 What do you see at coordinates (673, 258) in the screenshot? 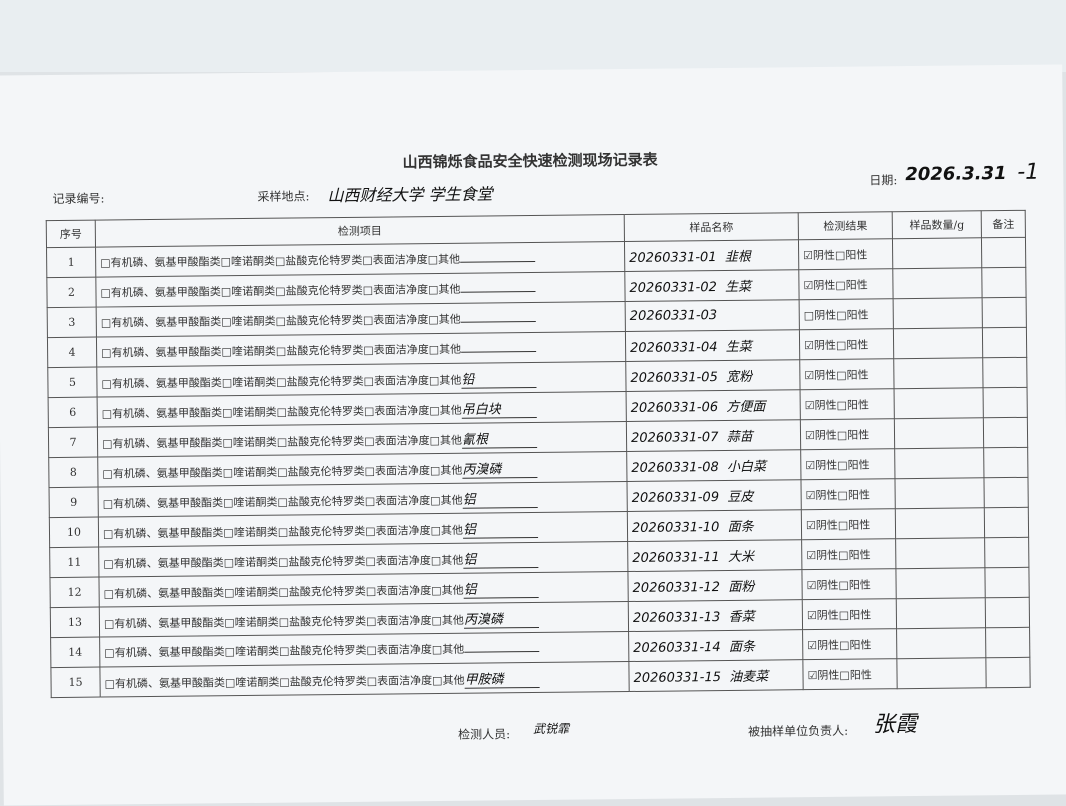
I see `sample-id: 20260331-01` at bounding box center [673, 258].